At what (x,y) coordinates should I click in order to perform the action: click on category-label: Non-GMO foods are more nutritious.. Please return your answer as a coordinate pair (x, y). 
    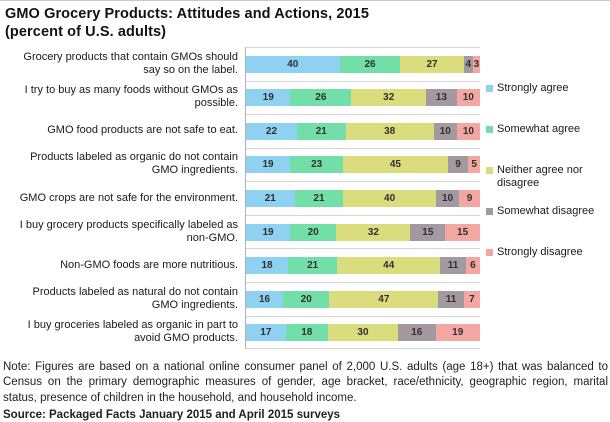
    Looking at the image, I should click on (149, 264).